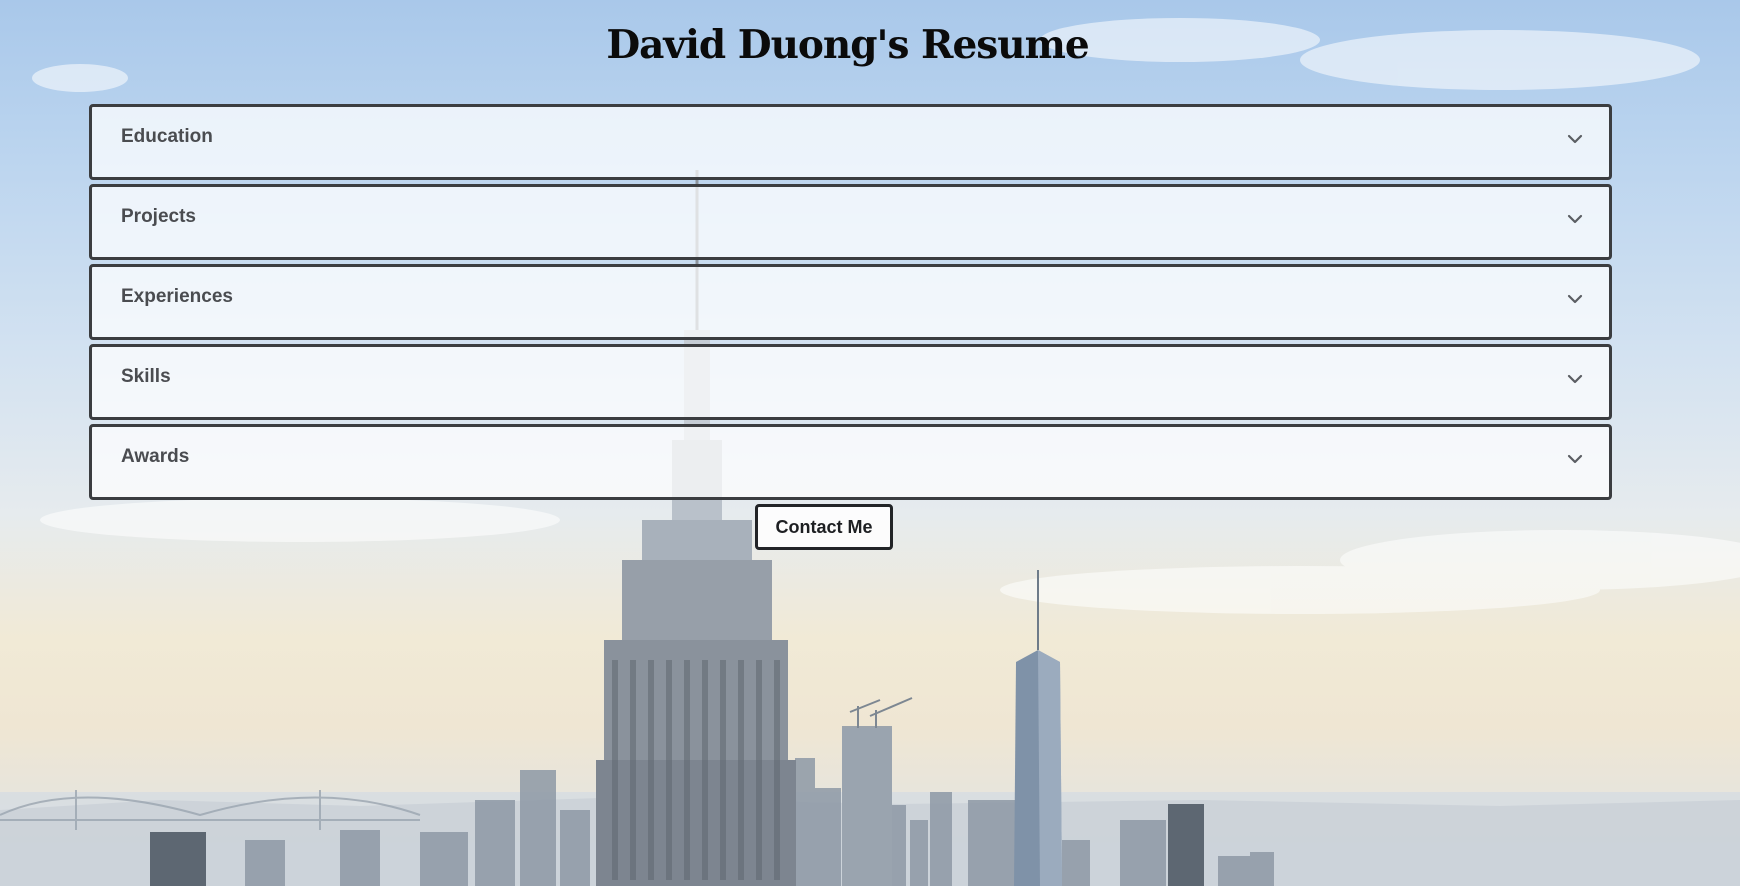 The image size is (1740, 886). Describe the element at coordinates (847, 45) in the screenshot. I see `page-title: David Duong's Resume` at that location.